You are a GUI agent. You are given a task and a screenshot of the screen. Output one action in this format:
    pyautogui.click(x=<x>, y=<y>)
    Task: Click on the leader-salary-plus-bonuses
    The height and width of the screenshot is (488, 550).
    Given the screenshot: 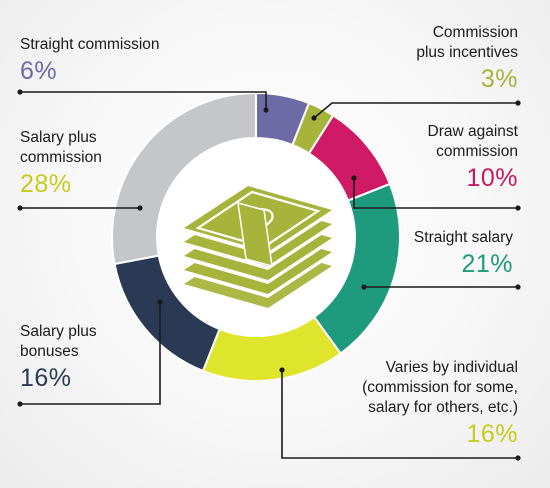 What is the action you would take?
    pyautogui.click(x=90, y=353)
    